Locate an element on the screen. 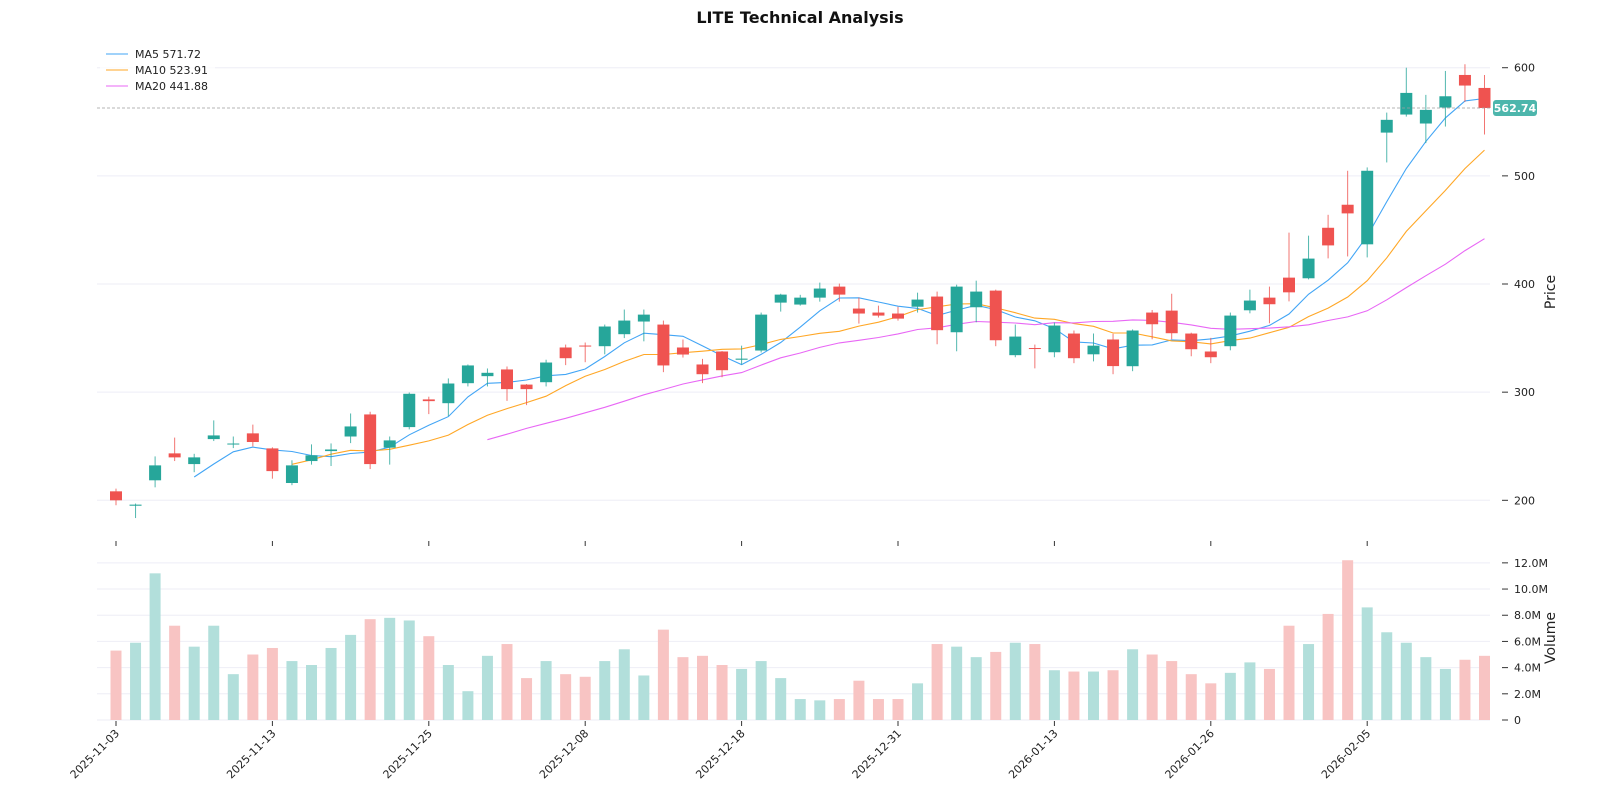  date-tick-label: 2025-11-03 is located at coordinates (95, 754).